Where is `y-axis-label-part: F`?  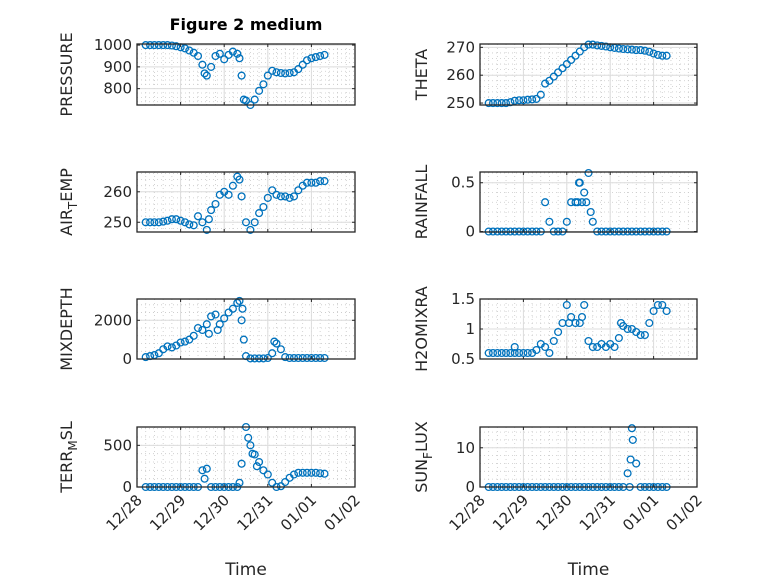
y-axis-label-part: F is located at coordinates (428, 455).